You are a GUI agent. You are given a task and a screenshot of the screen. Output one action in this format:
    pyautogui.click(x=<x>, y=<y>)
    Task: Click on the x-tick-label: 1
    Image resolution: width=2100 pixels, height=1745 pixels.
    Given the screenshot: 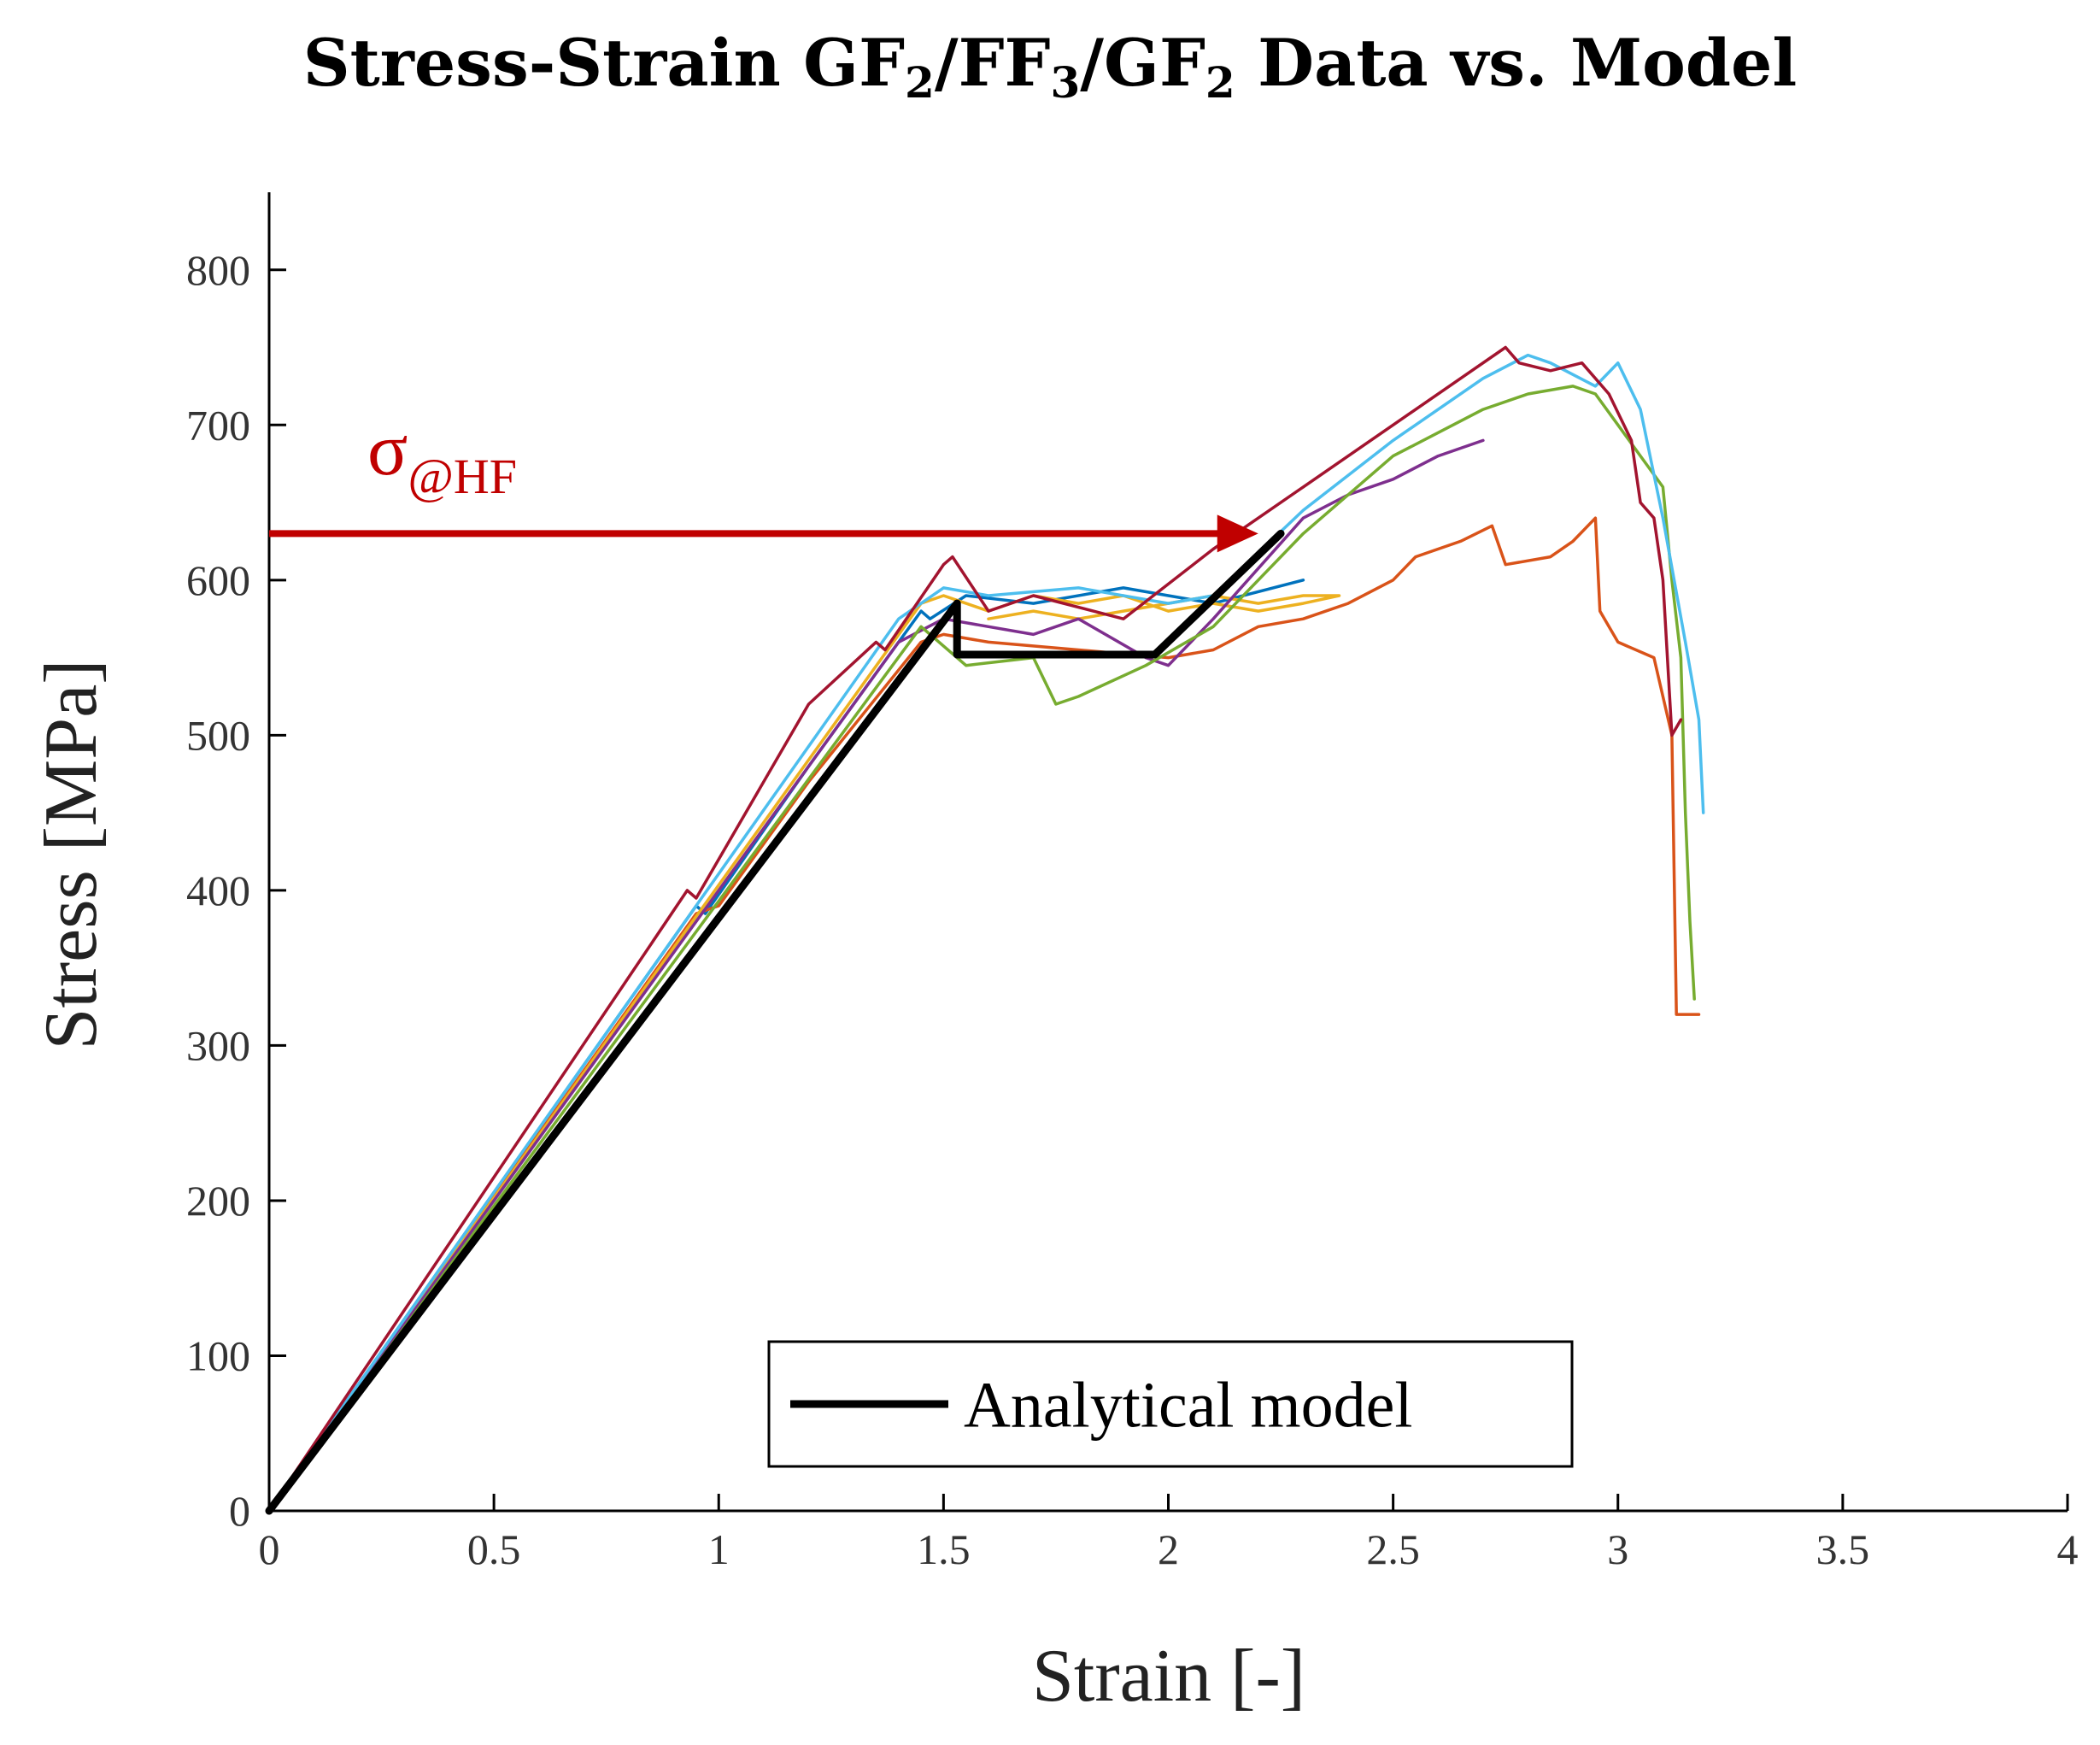 What is the action you would take?
    pyautogui.click(x=719, y=1549)
    